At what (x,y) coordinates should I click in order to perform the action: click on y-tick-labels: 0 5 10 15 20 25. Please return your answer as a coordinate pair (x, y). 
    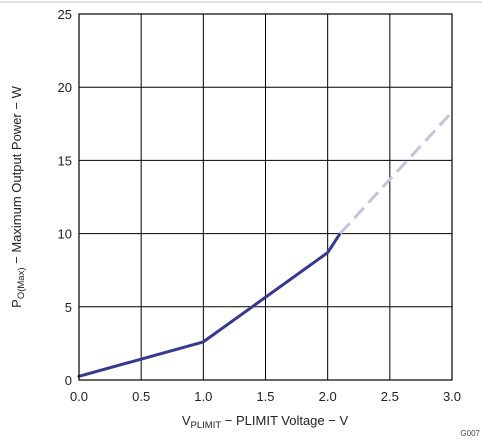
    Looking at the image, I should click on (65, 197).